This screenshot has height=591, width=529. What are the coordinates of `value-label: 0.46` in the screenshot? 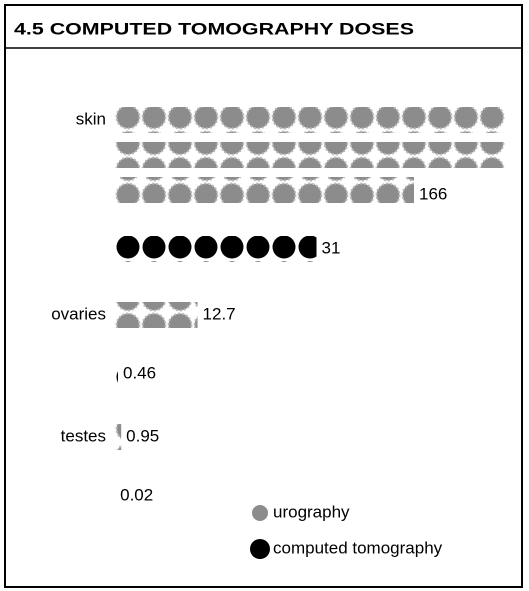 It's located at (139, 372).